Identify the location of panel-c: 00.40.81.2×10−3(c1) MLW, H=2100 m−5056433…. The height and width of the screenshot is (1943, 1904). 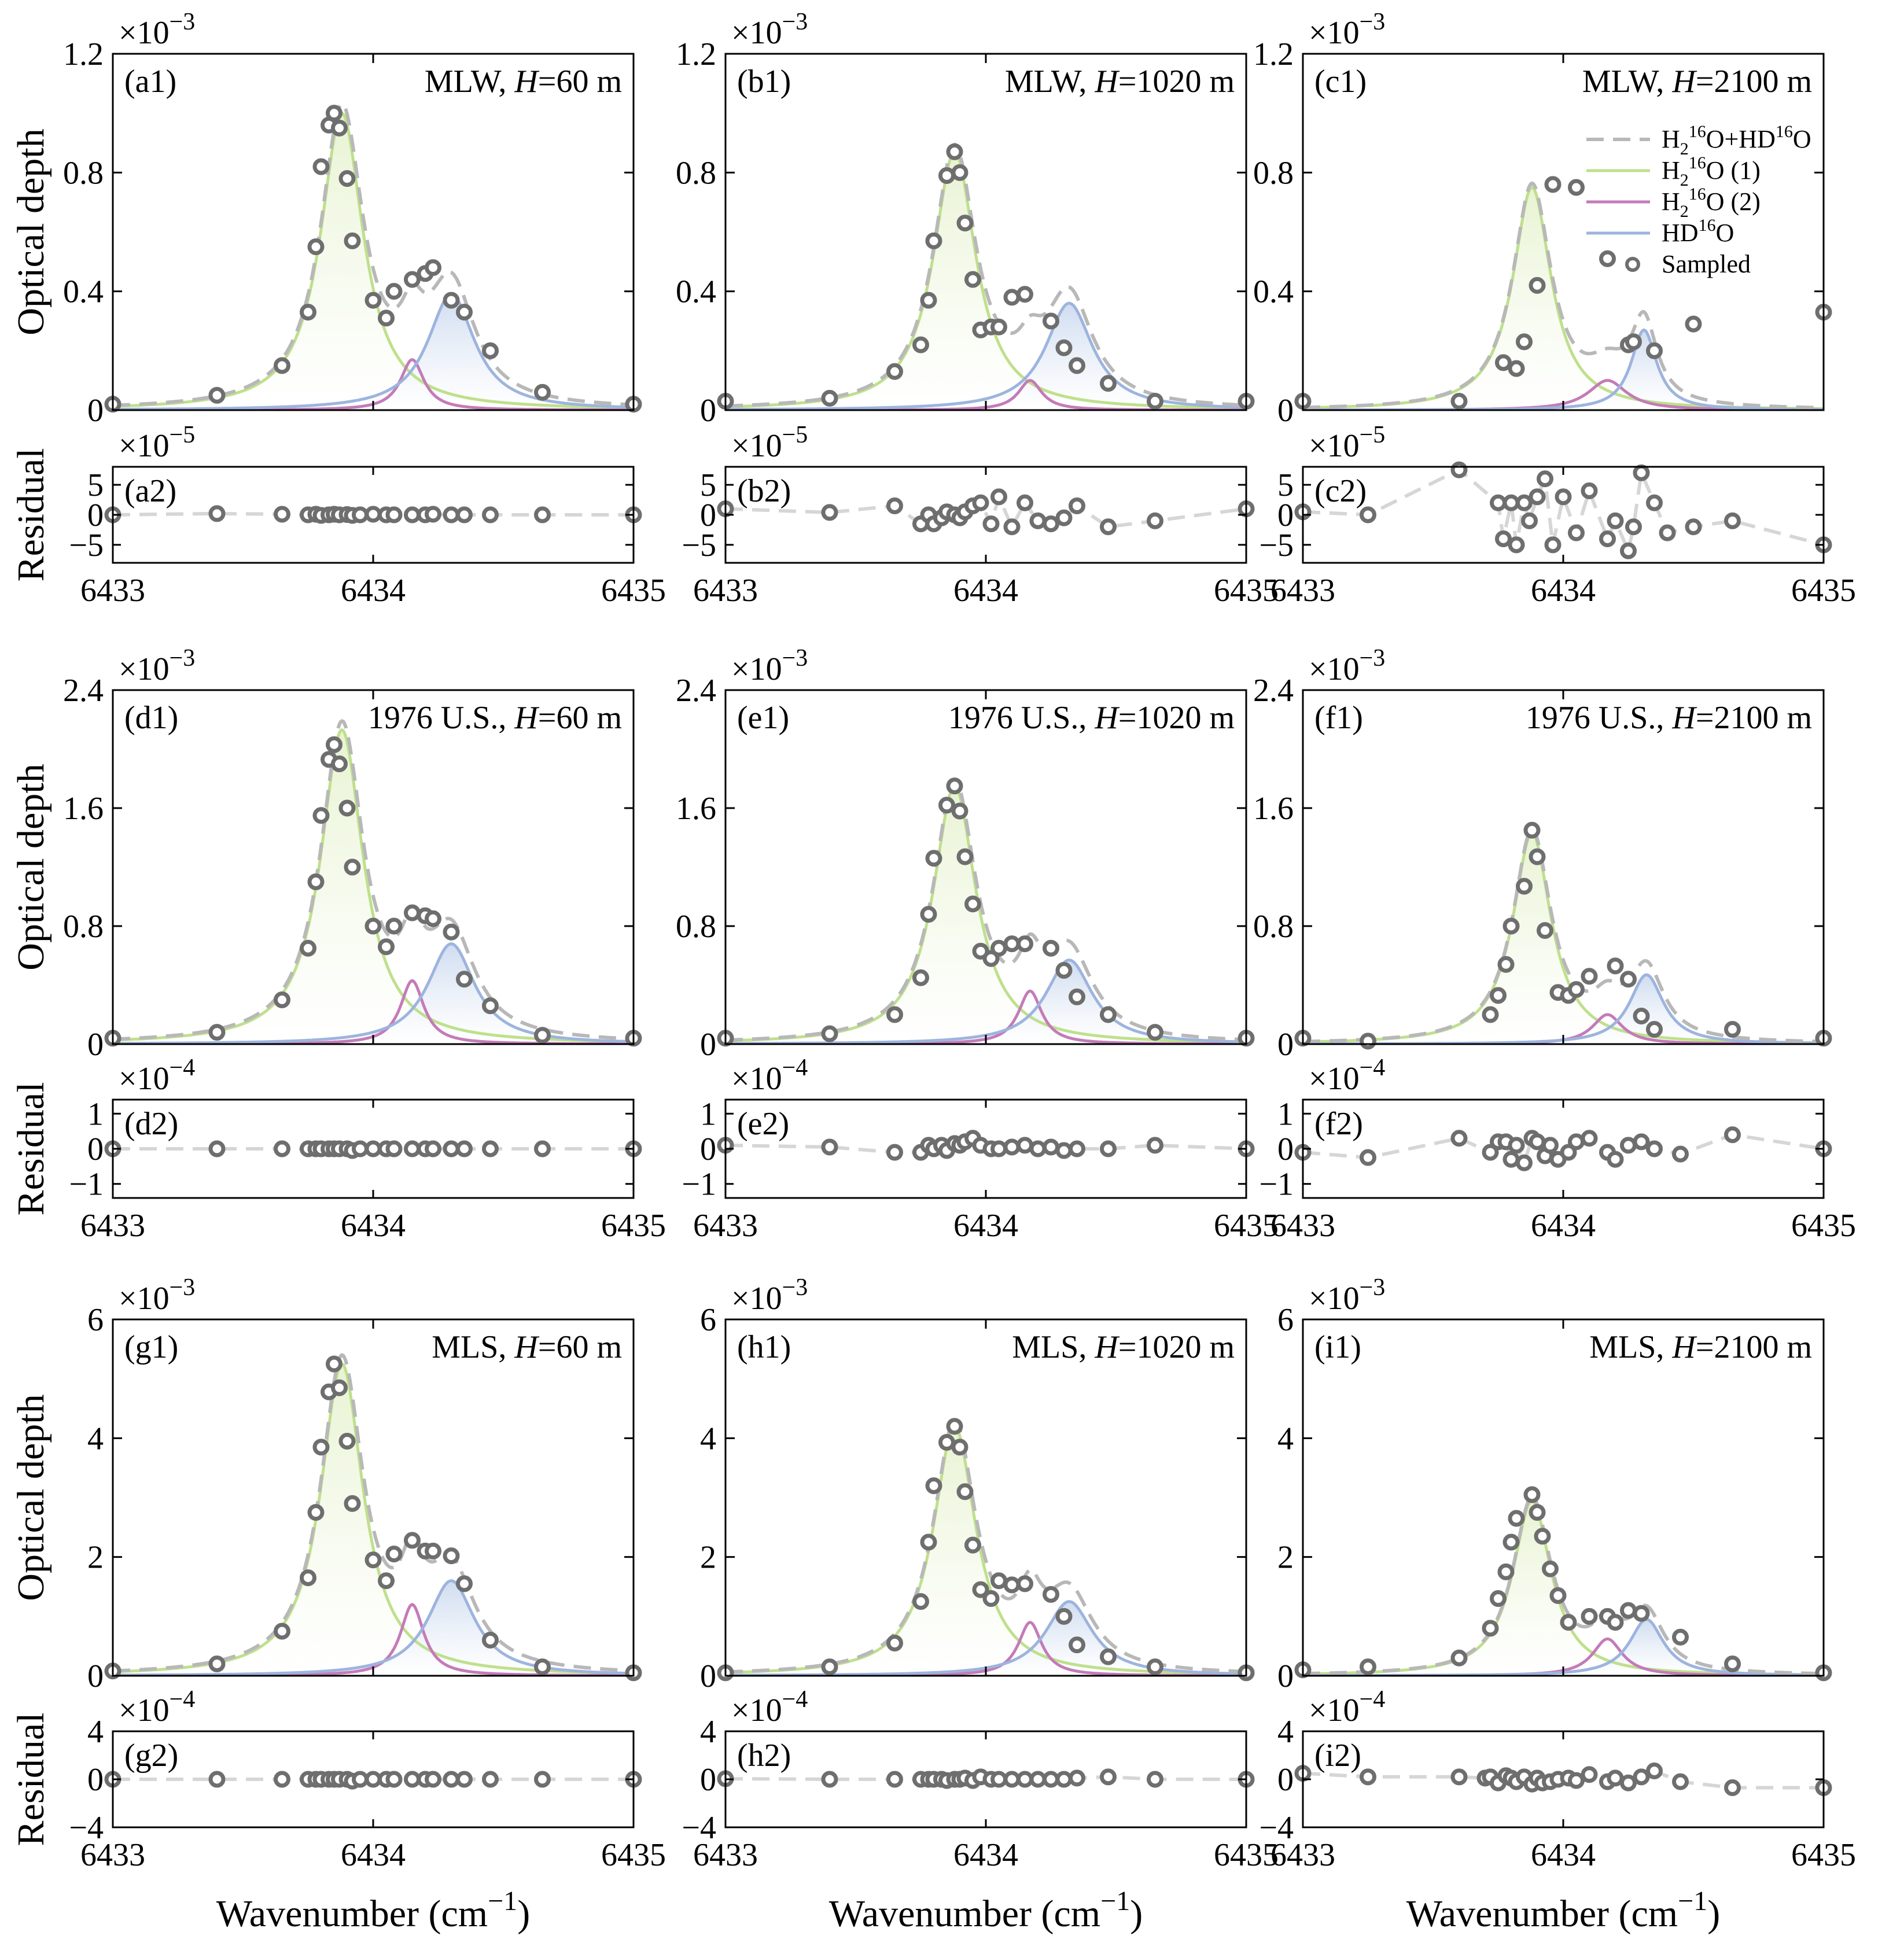
(1554, 309).